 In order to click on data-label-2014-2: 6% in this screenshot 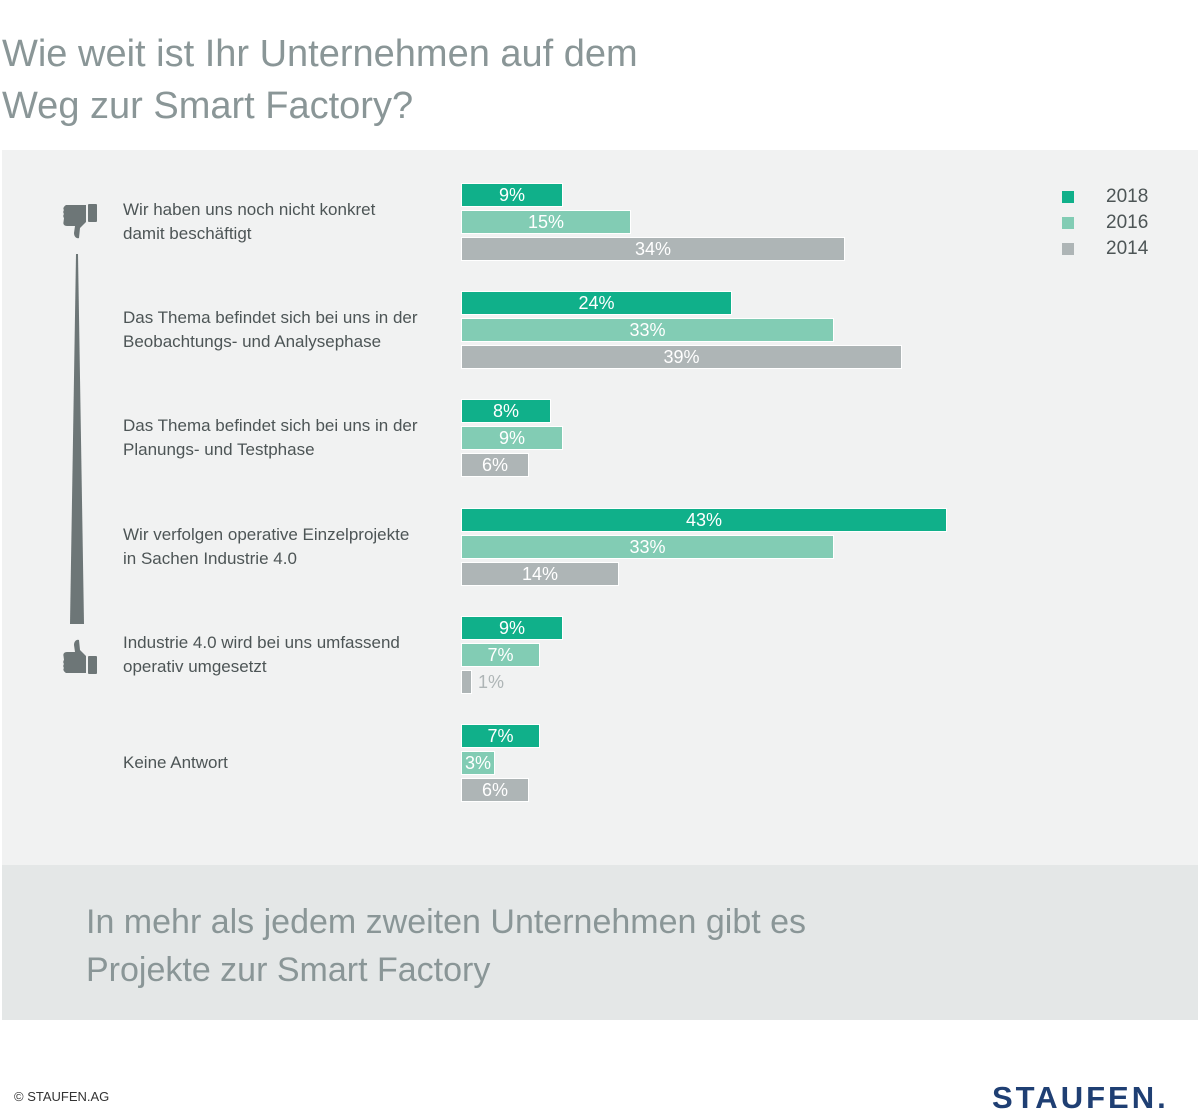, I will do `click(494, 465)`.